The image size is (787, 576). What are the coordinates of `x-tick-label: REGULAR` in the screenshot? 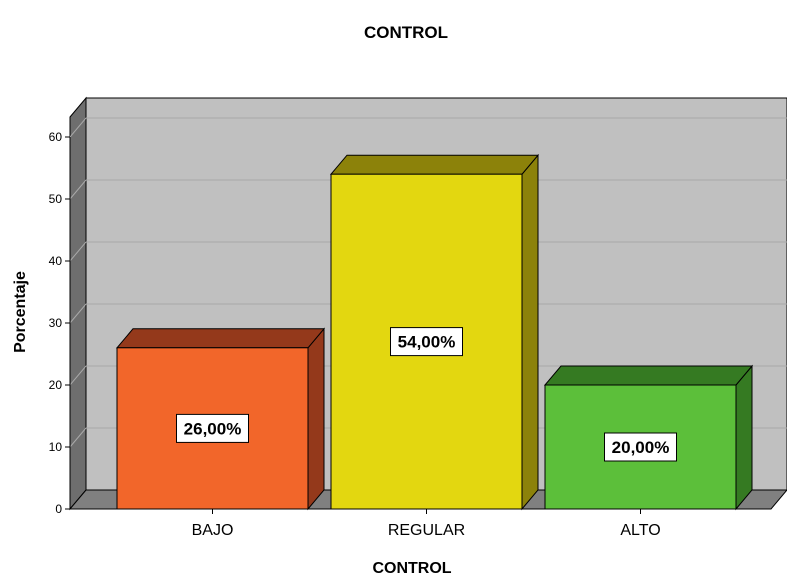 It's located at (426, 530).